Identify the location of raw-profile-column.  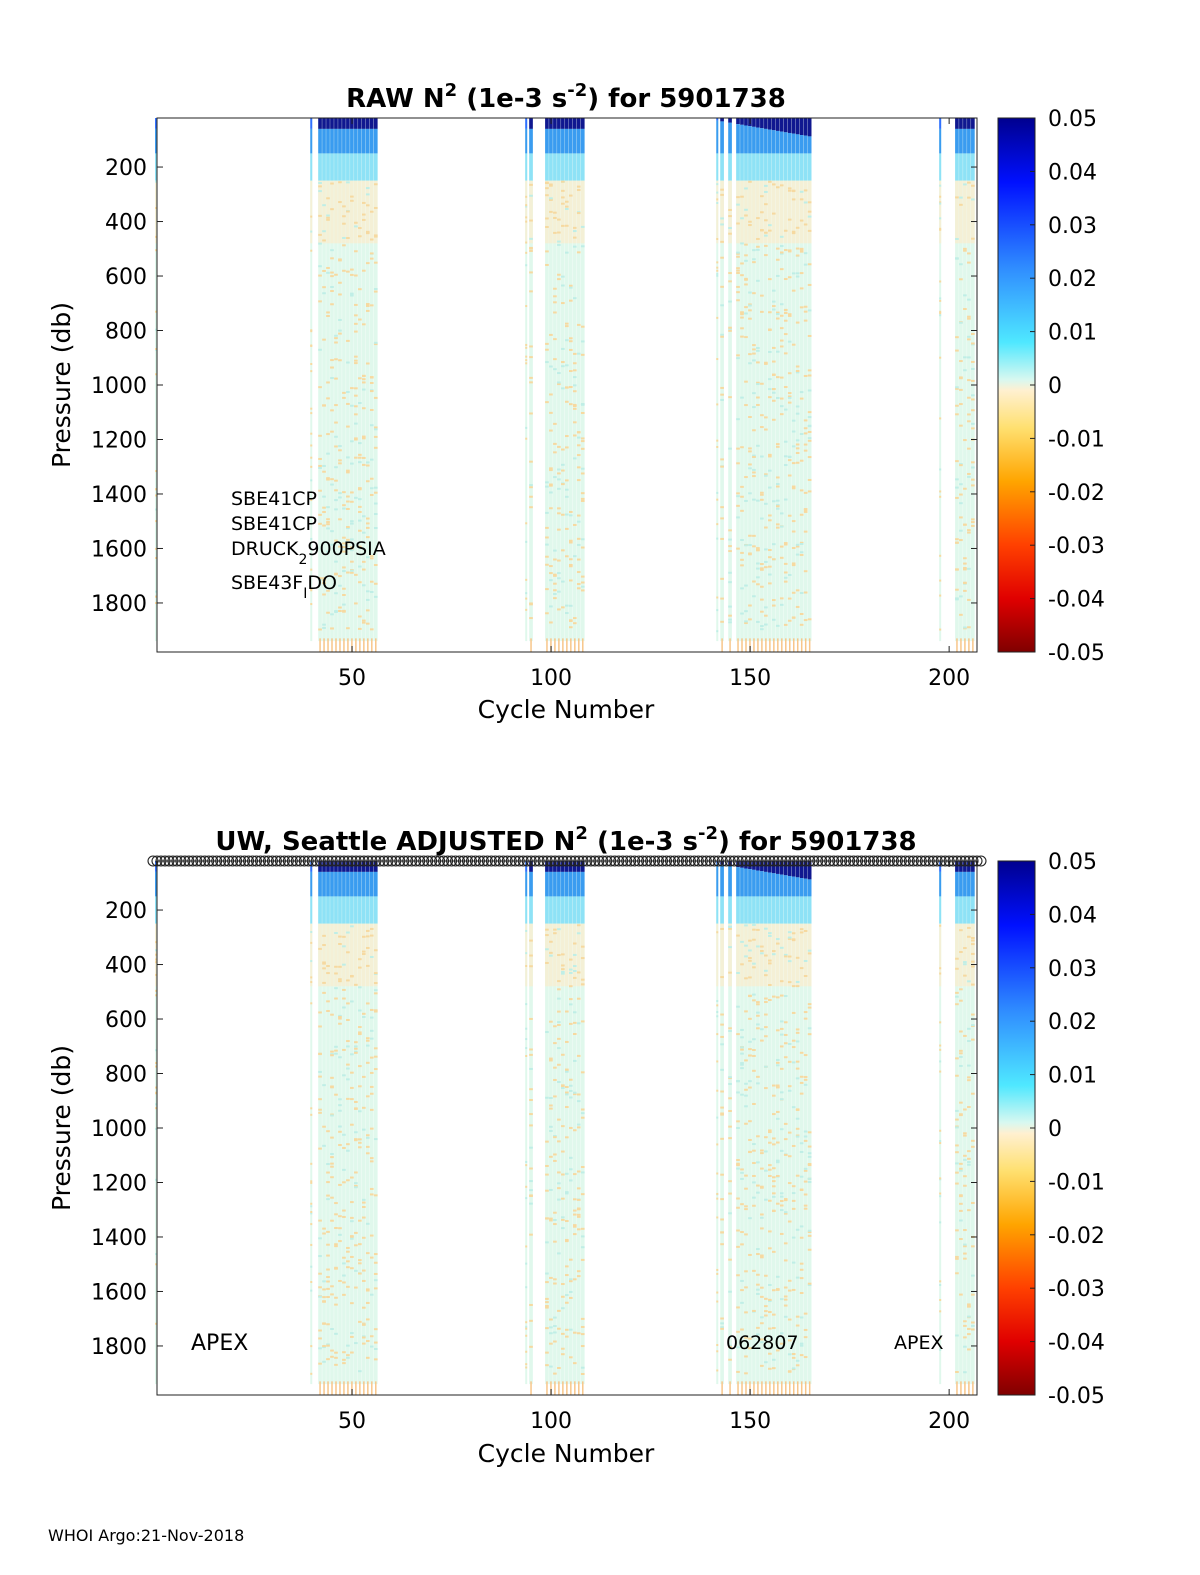
(801, 385).